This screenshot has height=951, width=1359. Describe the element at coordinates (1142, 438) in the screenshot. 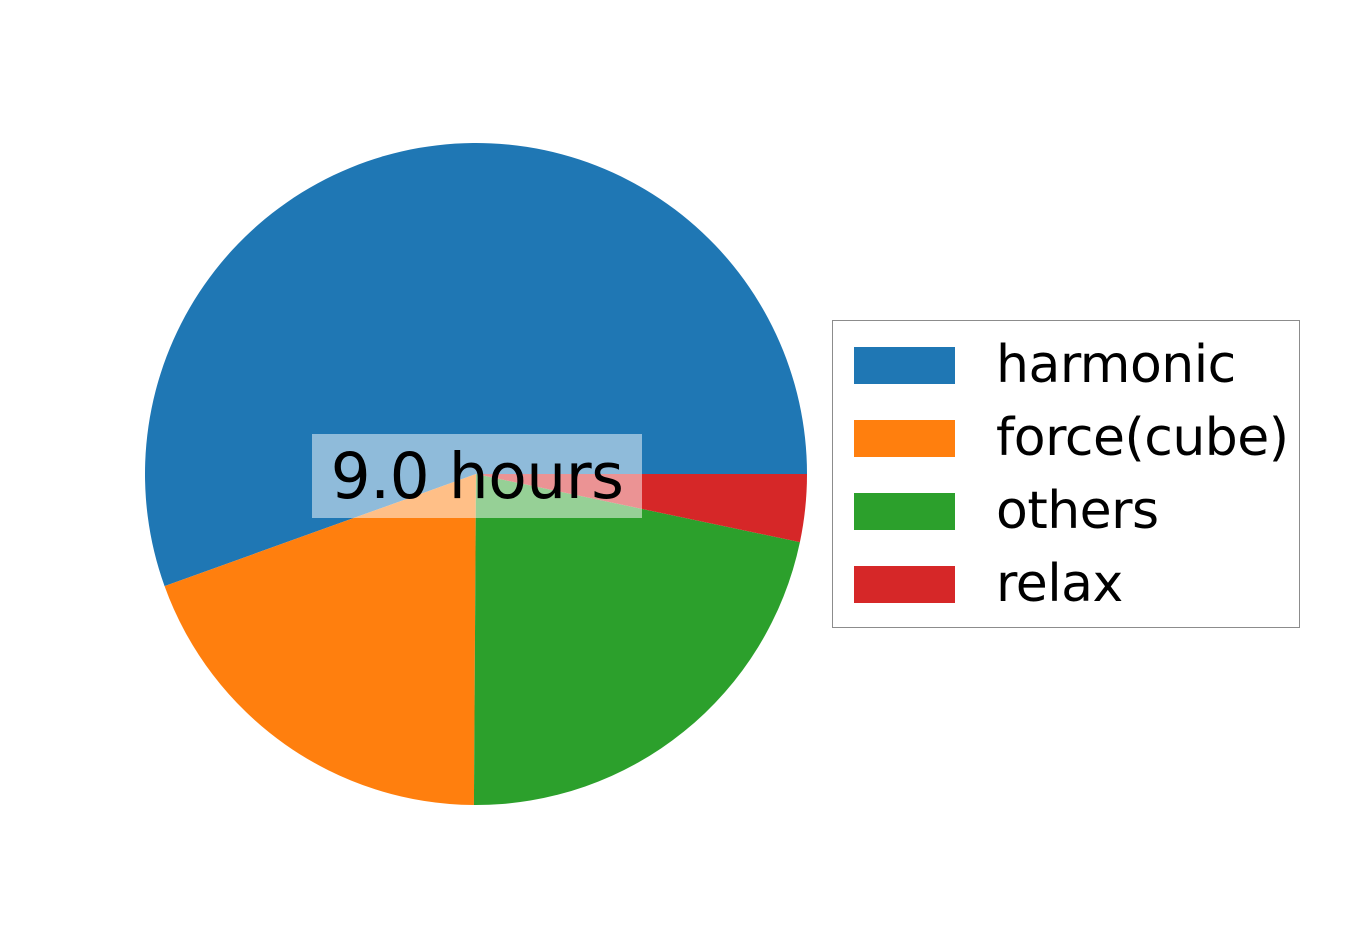

I see `legend-label-force-cube: force(cube)` at that location.